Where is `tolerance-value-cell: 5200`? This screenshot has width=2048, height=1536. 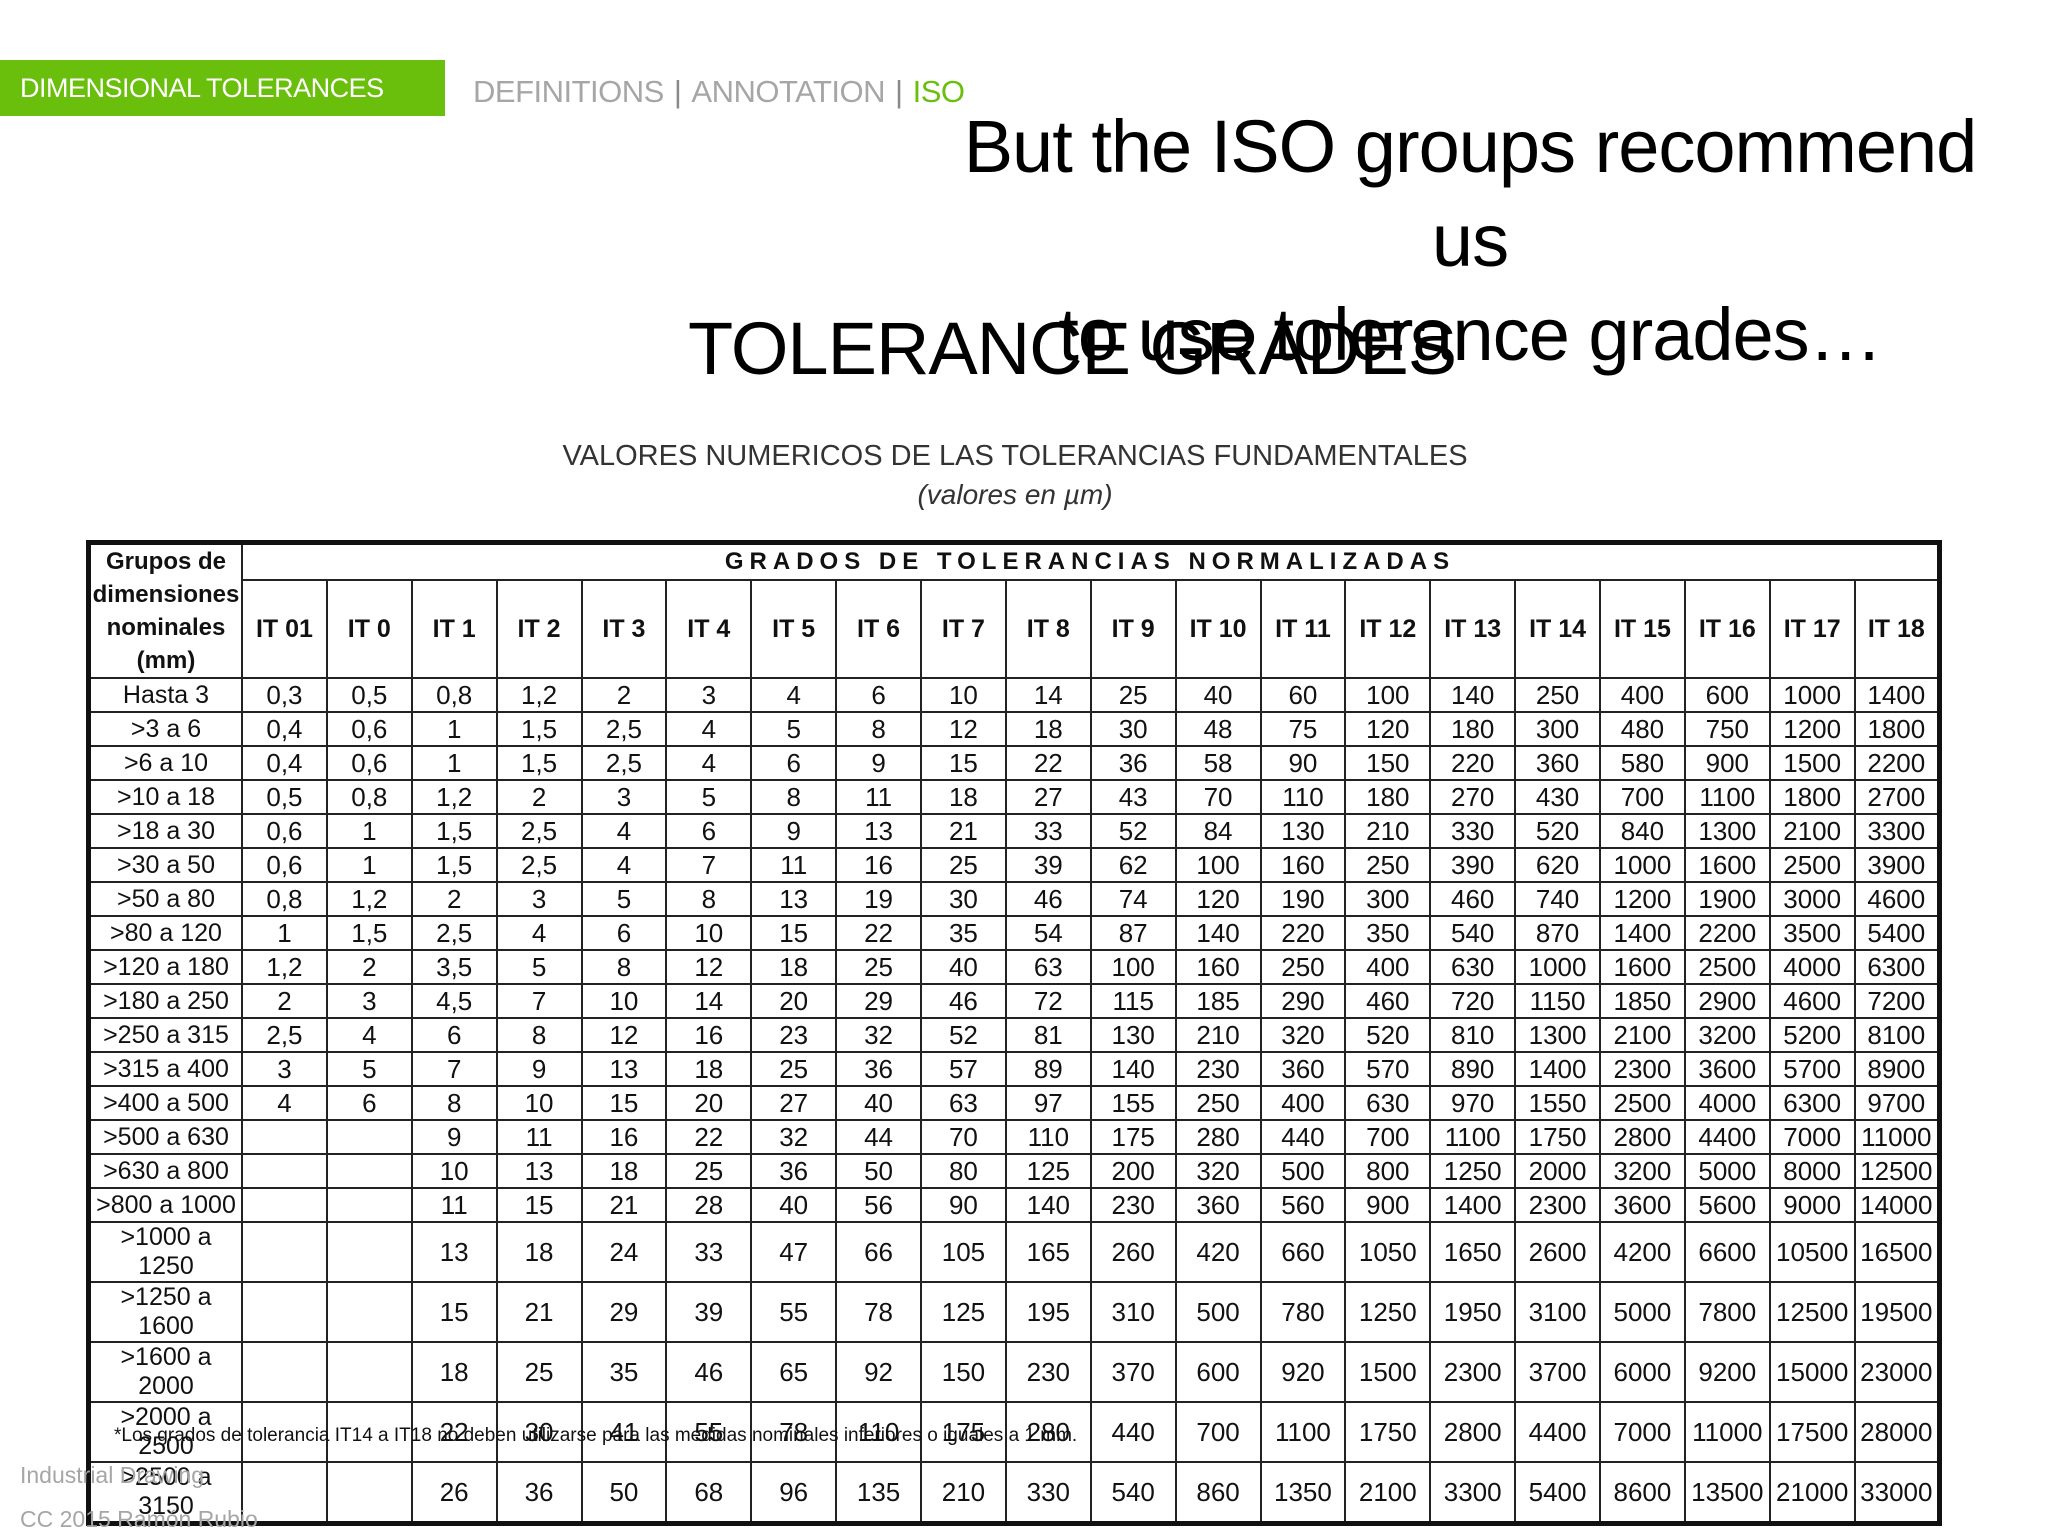
tolerance-value-cell: 5200 is located at coordinates (1812, 1035).